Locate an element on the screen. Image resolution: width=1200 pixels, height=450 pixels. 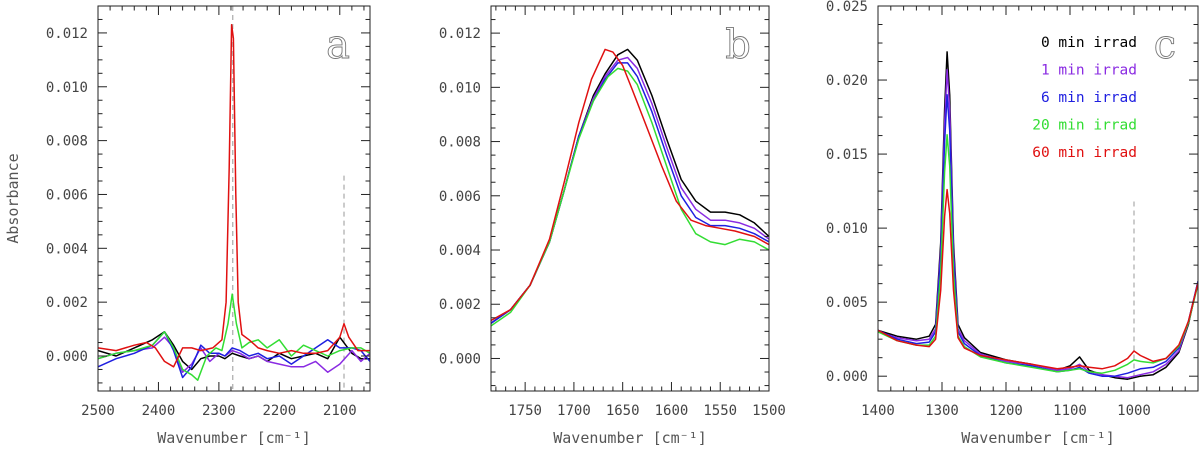
legend-entry: 0 min irrad is located at coordinates (1089, 43).